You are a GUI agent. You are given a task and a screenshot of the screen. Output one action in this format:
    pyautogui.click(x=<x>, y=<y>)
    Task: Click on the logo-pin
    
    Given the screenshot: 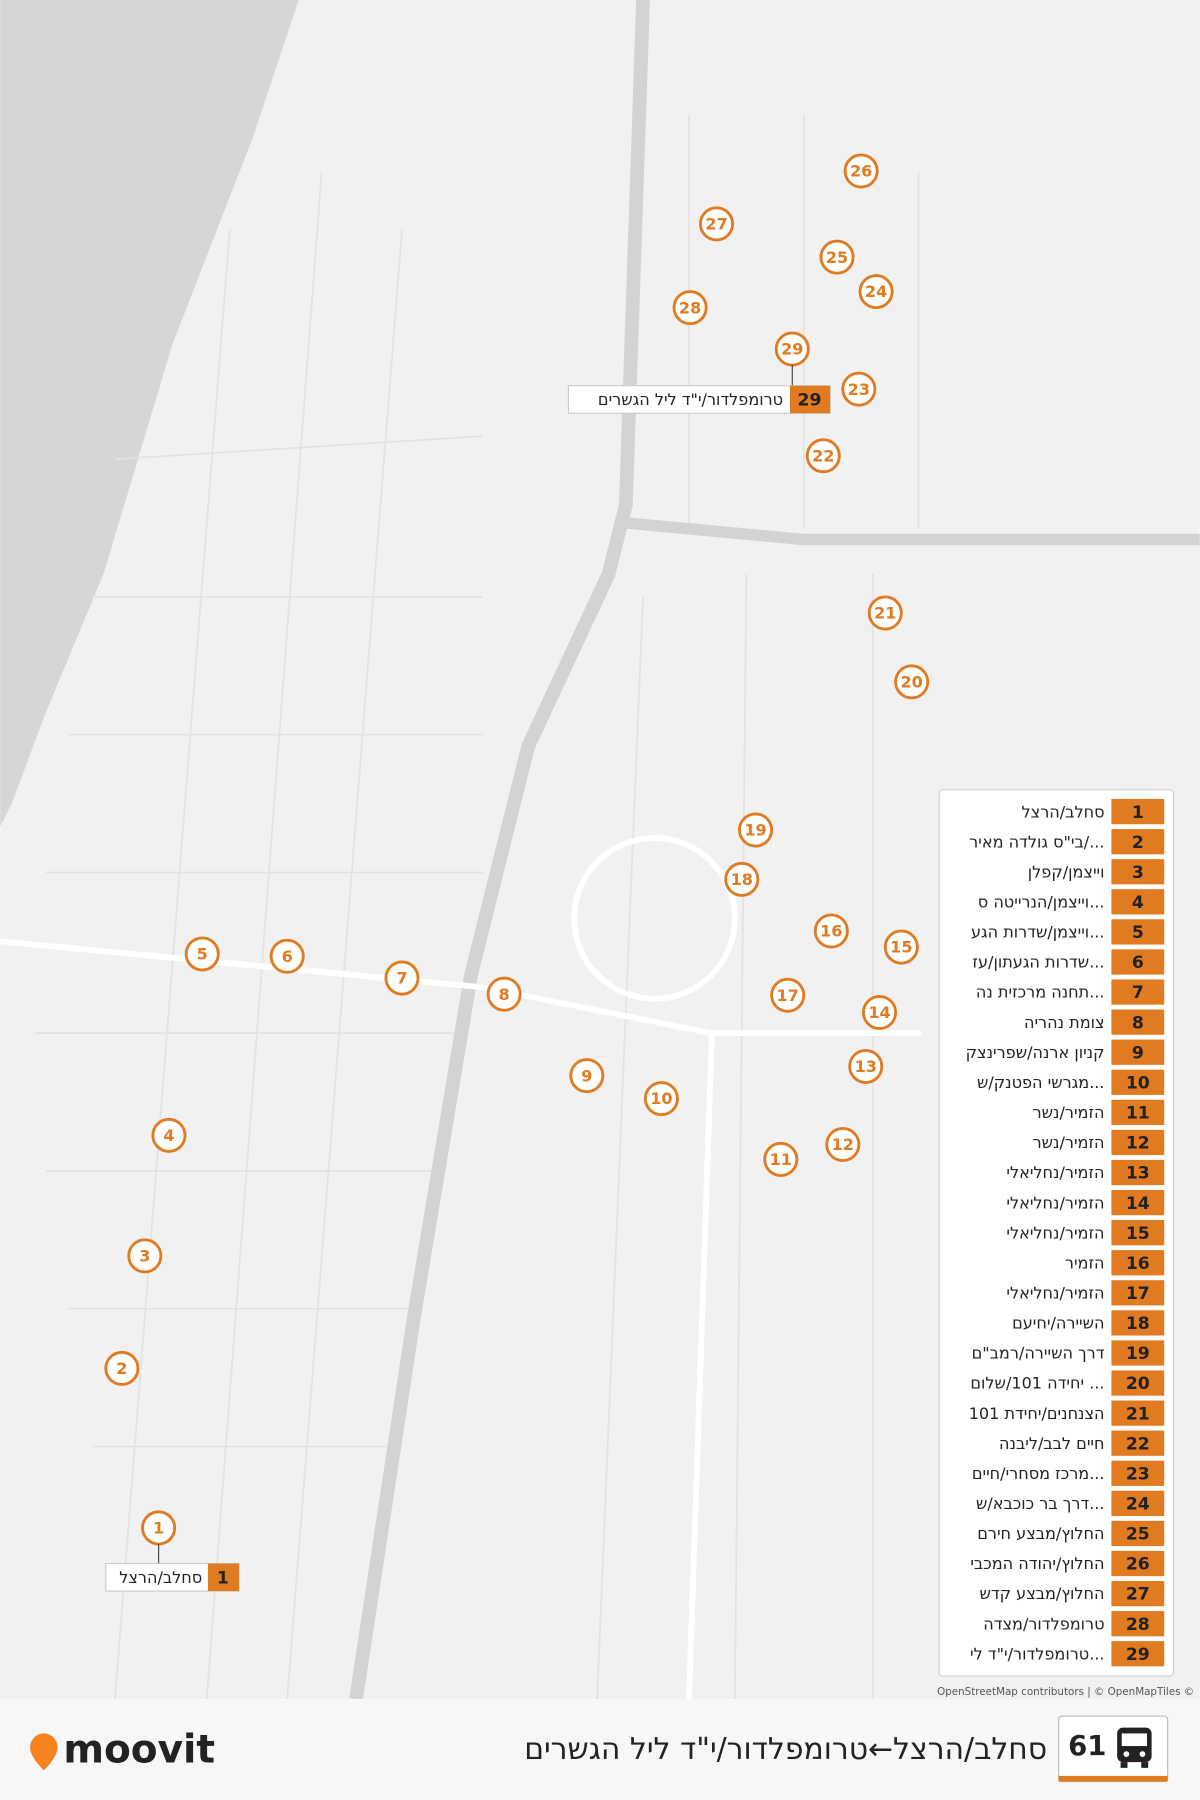 What is the action you would take?
    pyautogui.click(x=44, y=1752)
    